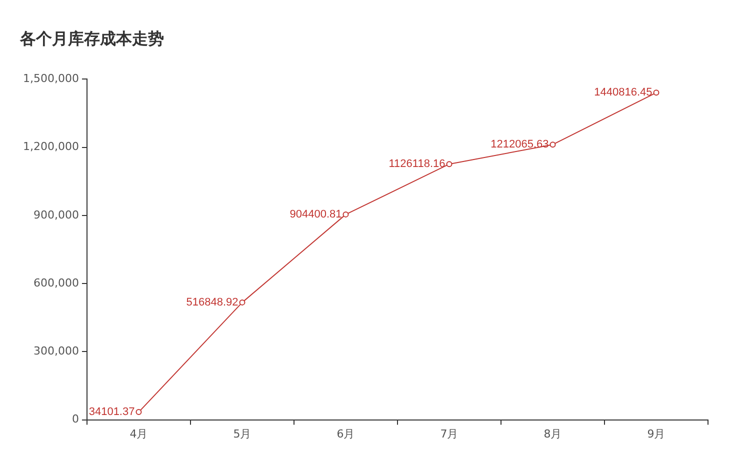 Image resolution: width=733 pixels, height=454 pixels. What do you see at coordinates (56, 215) in the screenshot?
I see `y-tick-label: 900,000` at bounding box center [56, 215].